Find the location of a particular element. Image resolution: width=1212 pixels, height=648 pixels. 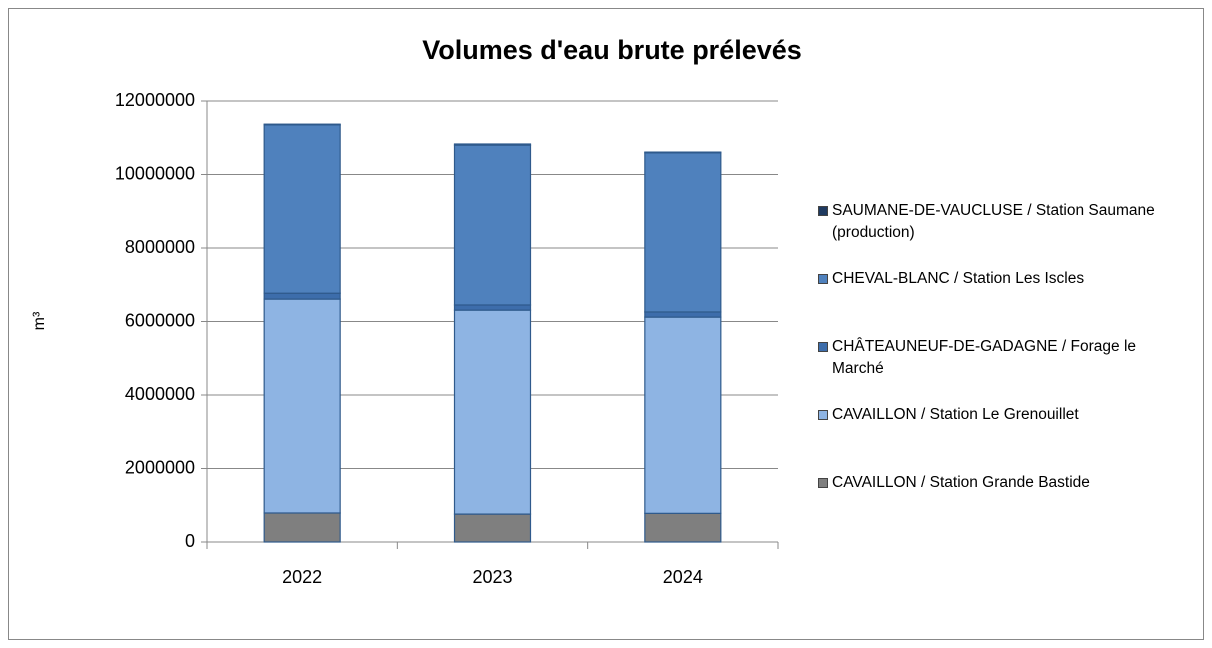

chart-title: Volumes d'eau brute prélevés is located at coordinates (612, 50).